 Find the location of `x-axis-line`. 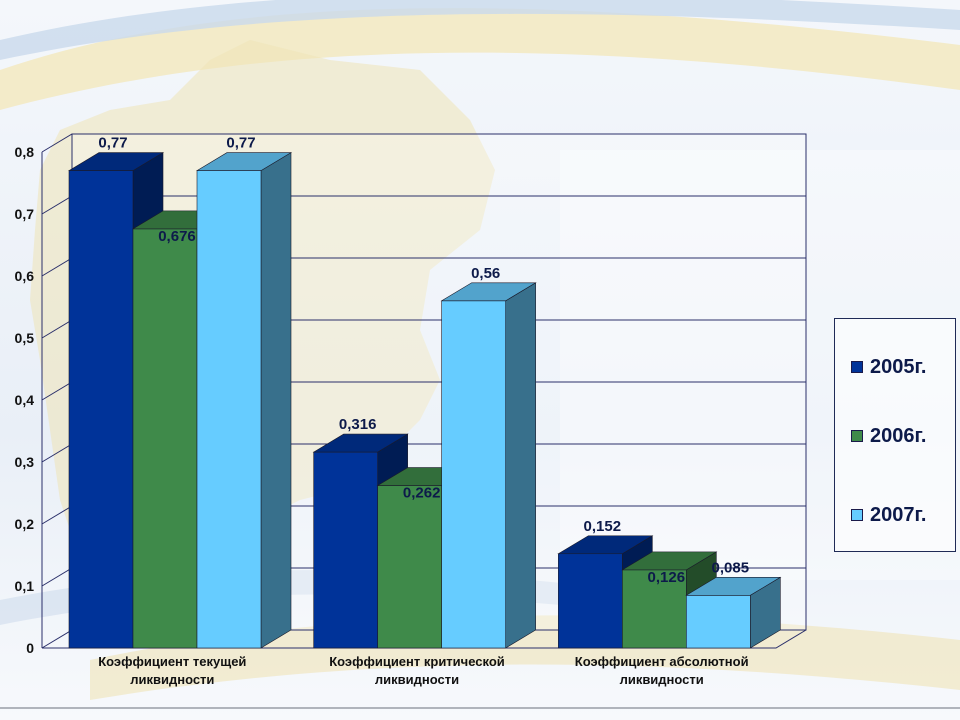

x-axis-line is located at coordinates (424, 639).